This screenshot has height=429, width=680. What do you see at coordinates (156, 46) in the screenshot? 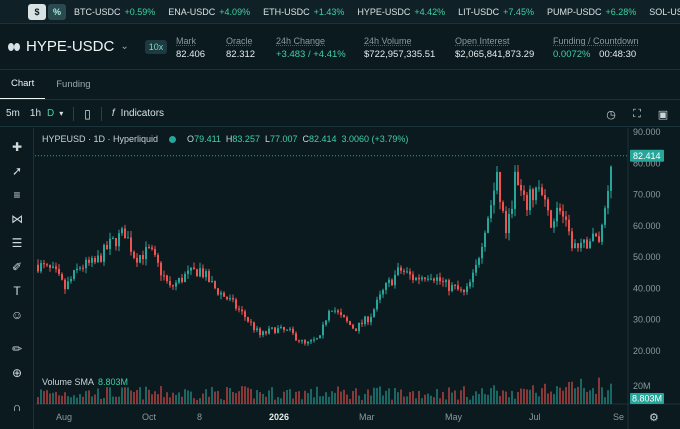
I see `leverage-badge: 10x` at bounding box center [156, 46].